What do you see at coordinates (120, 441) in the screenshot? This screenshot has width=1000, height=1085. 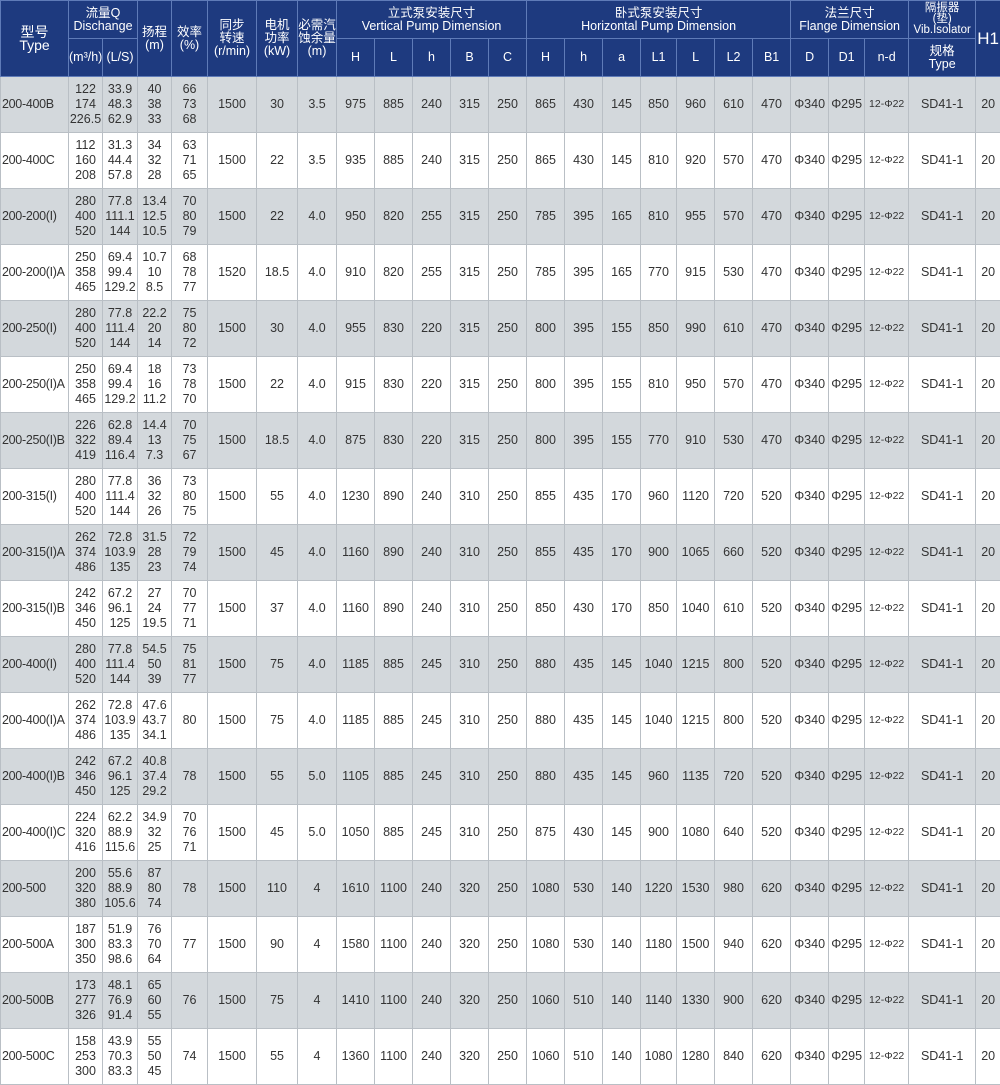 I see `cell-flow-ls: 62.8 89.4 116.4` at bounding box center [120, 441].